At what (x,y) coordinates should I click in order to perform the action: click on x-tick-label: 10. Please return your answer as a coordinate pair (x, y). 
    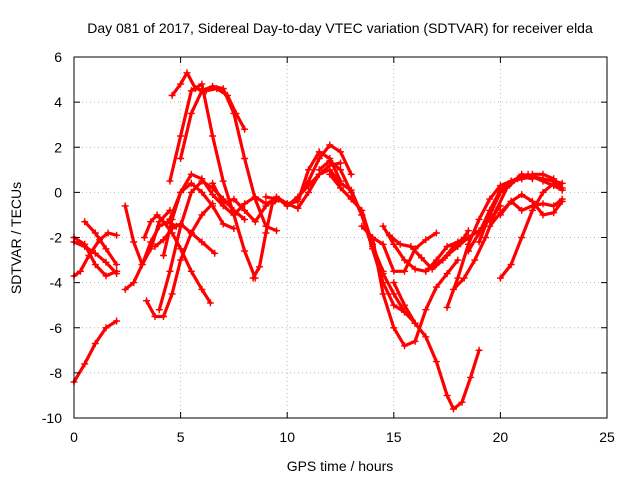
    Looking at the image, I should click on (287, 437).